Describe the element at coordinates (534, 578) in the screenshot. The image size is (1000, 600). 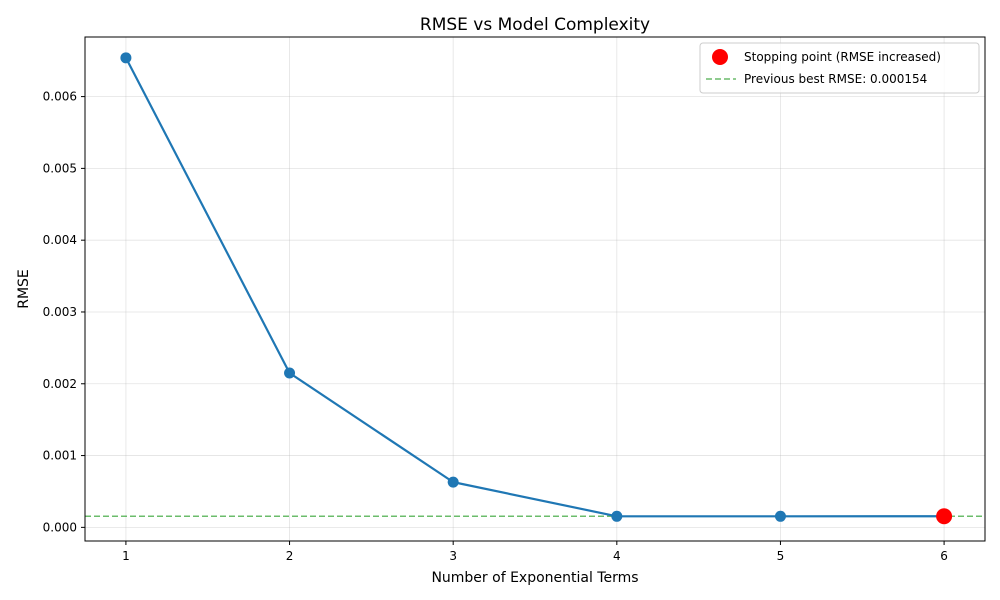
I see `x-axis-label: Number of Exponential Terms` at that location.